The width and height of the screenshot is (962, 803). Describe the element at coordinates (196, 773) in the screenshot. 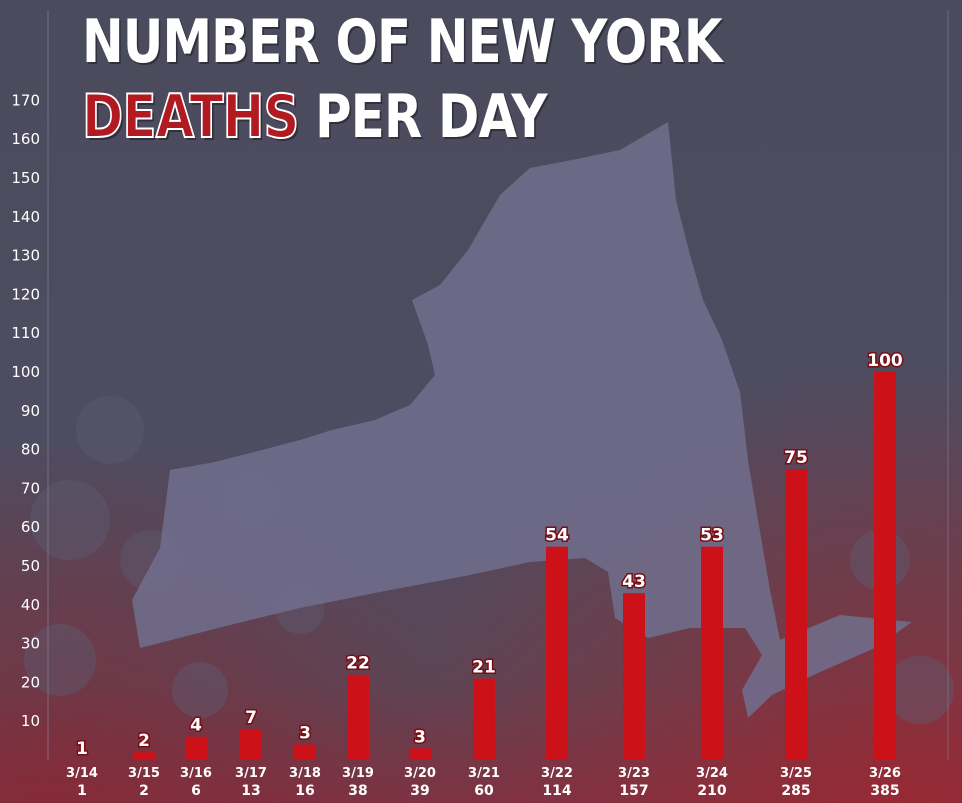

I see `x-date-label: 3/16` at that location.